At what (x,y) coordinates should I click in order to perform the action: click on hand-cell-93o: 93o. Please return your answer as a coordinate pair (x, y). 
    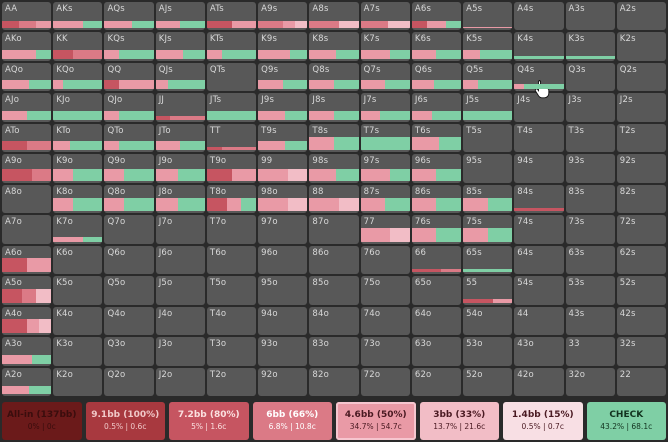
    Looking at the image, I should click on (283, 351).